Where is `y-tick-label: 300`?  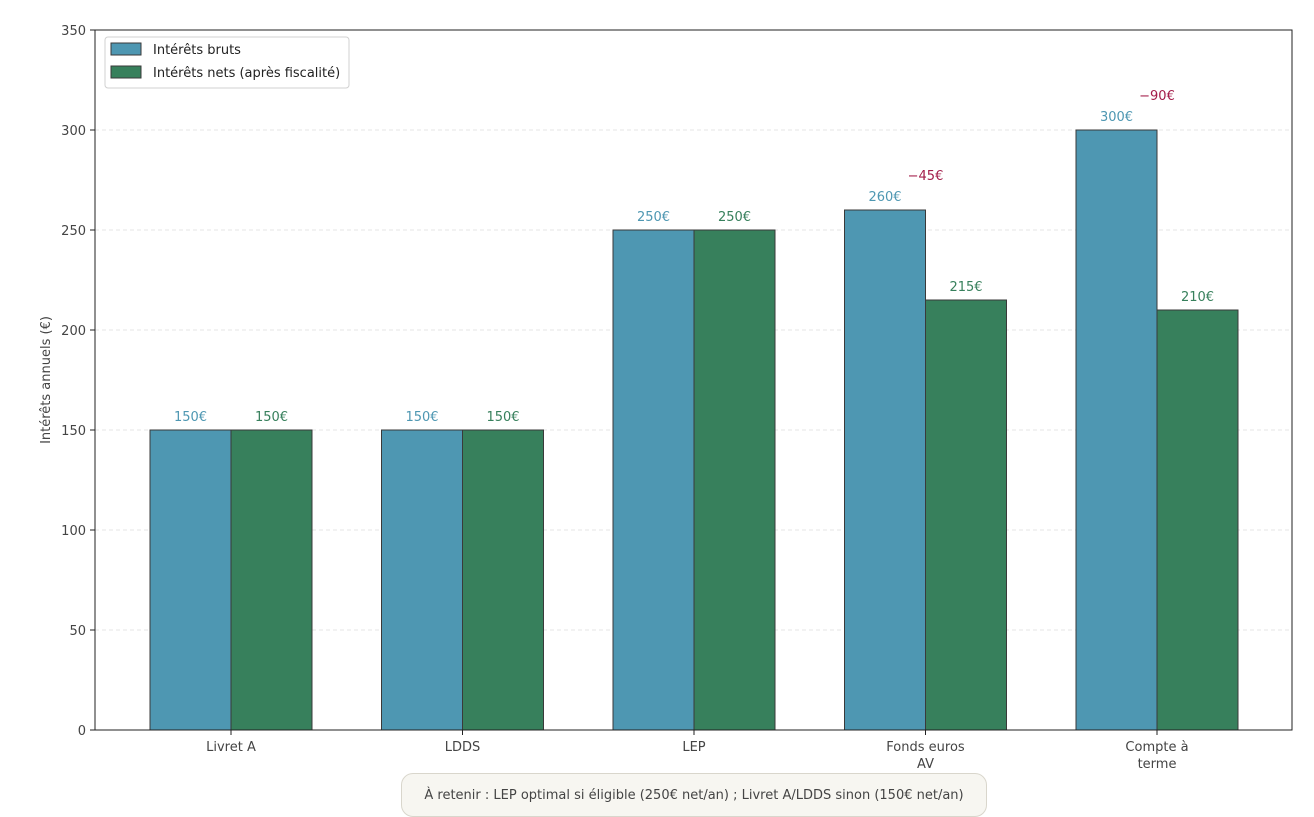
y-tick-label: 300 is located at coordinates (73, 131).